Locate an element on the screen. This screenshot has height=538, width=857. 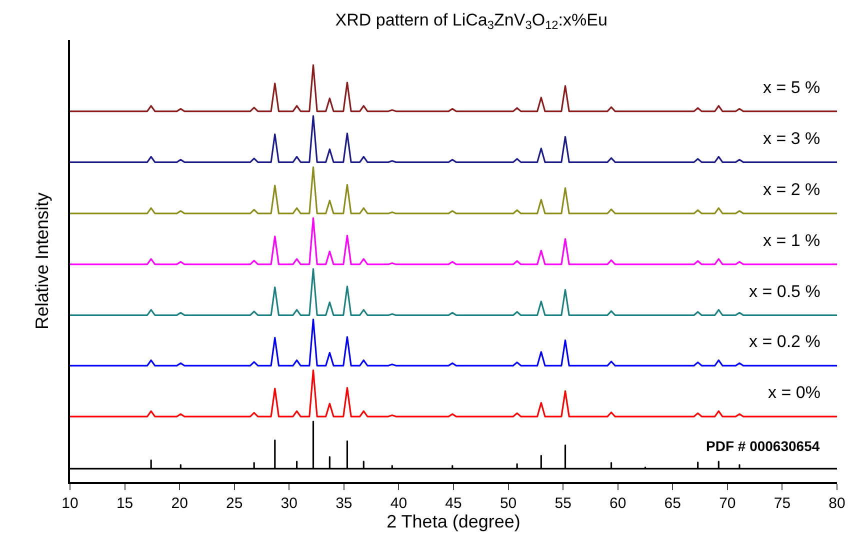
x-tick-label: 50 is located at coordinates (508, 503).